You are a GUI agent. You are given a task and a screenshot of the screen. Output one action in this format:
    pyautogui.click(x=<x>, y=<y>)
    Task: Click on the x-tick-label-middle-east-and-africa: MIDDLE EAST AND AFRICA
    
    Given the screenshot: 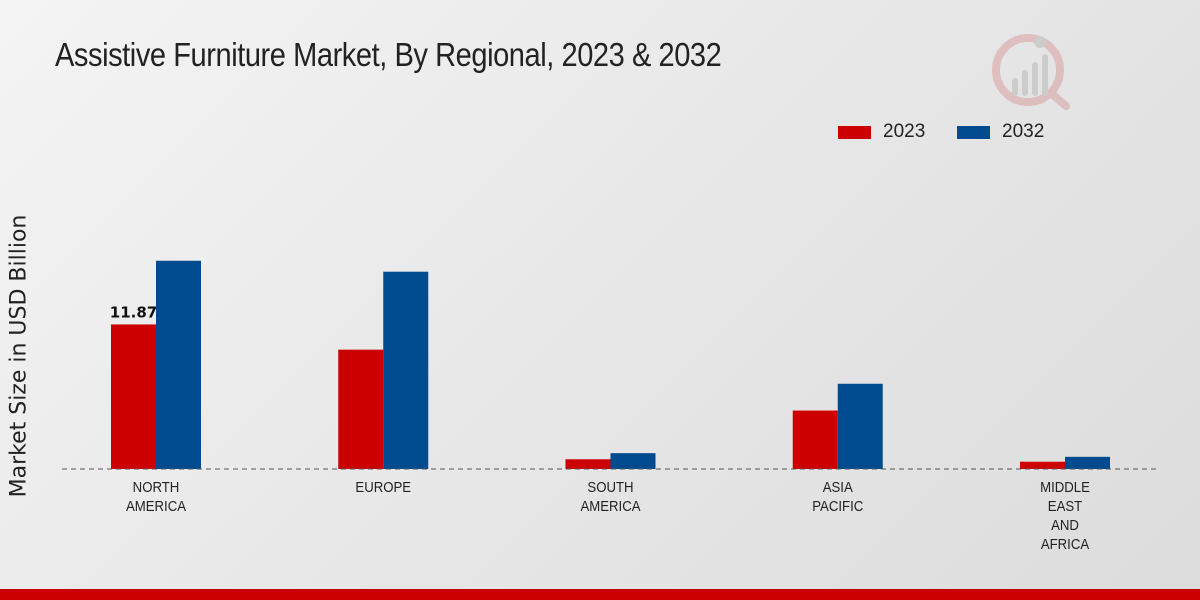 What is the action you would take?
    pyautogui.click(x=1065, y=515)
    